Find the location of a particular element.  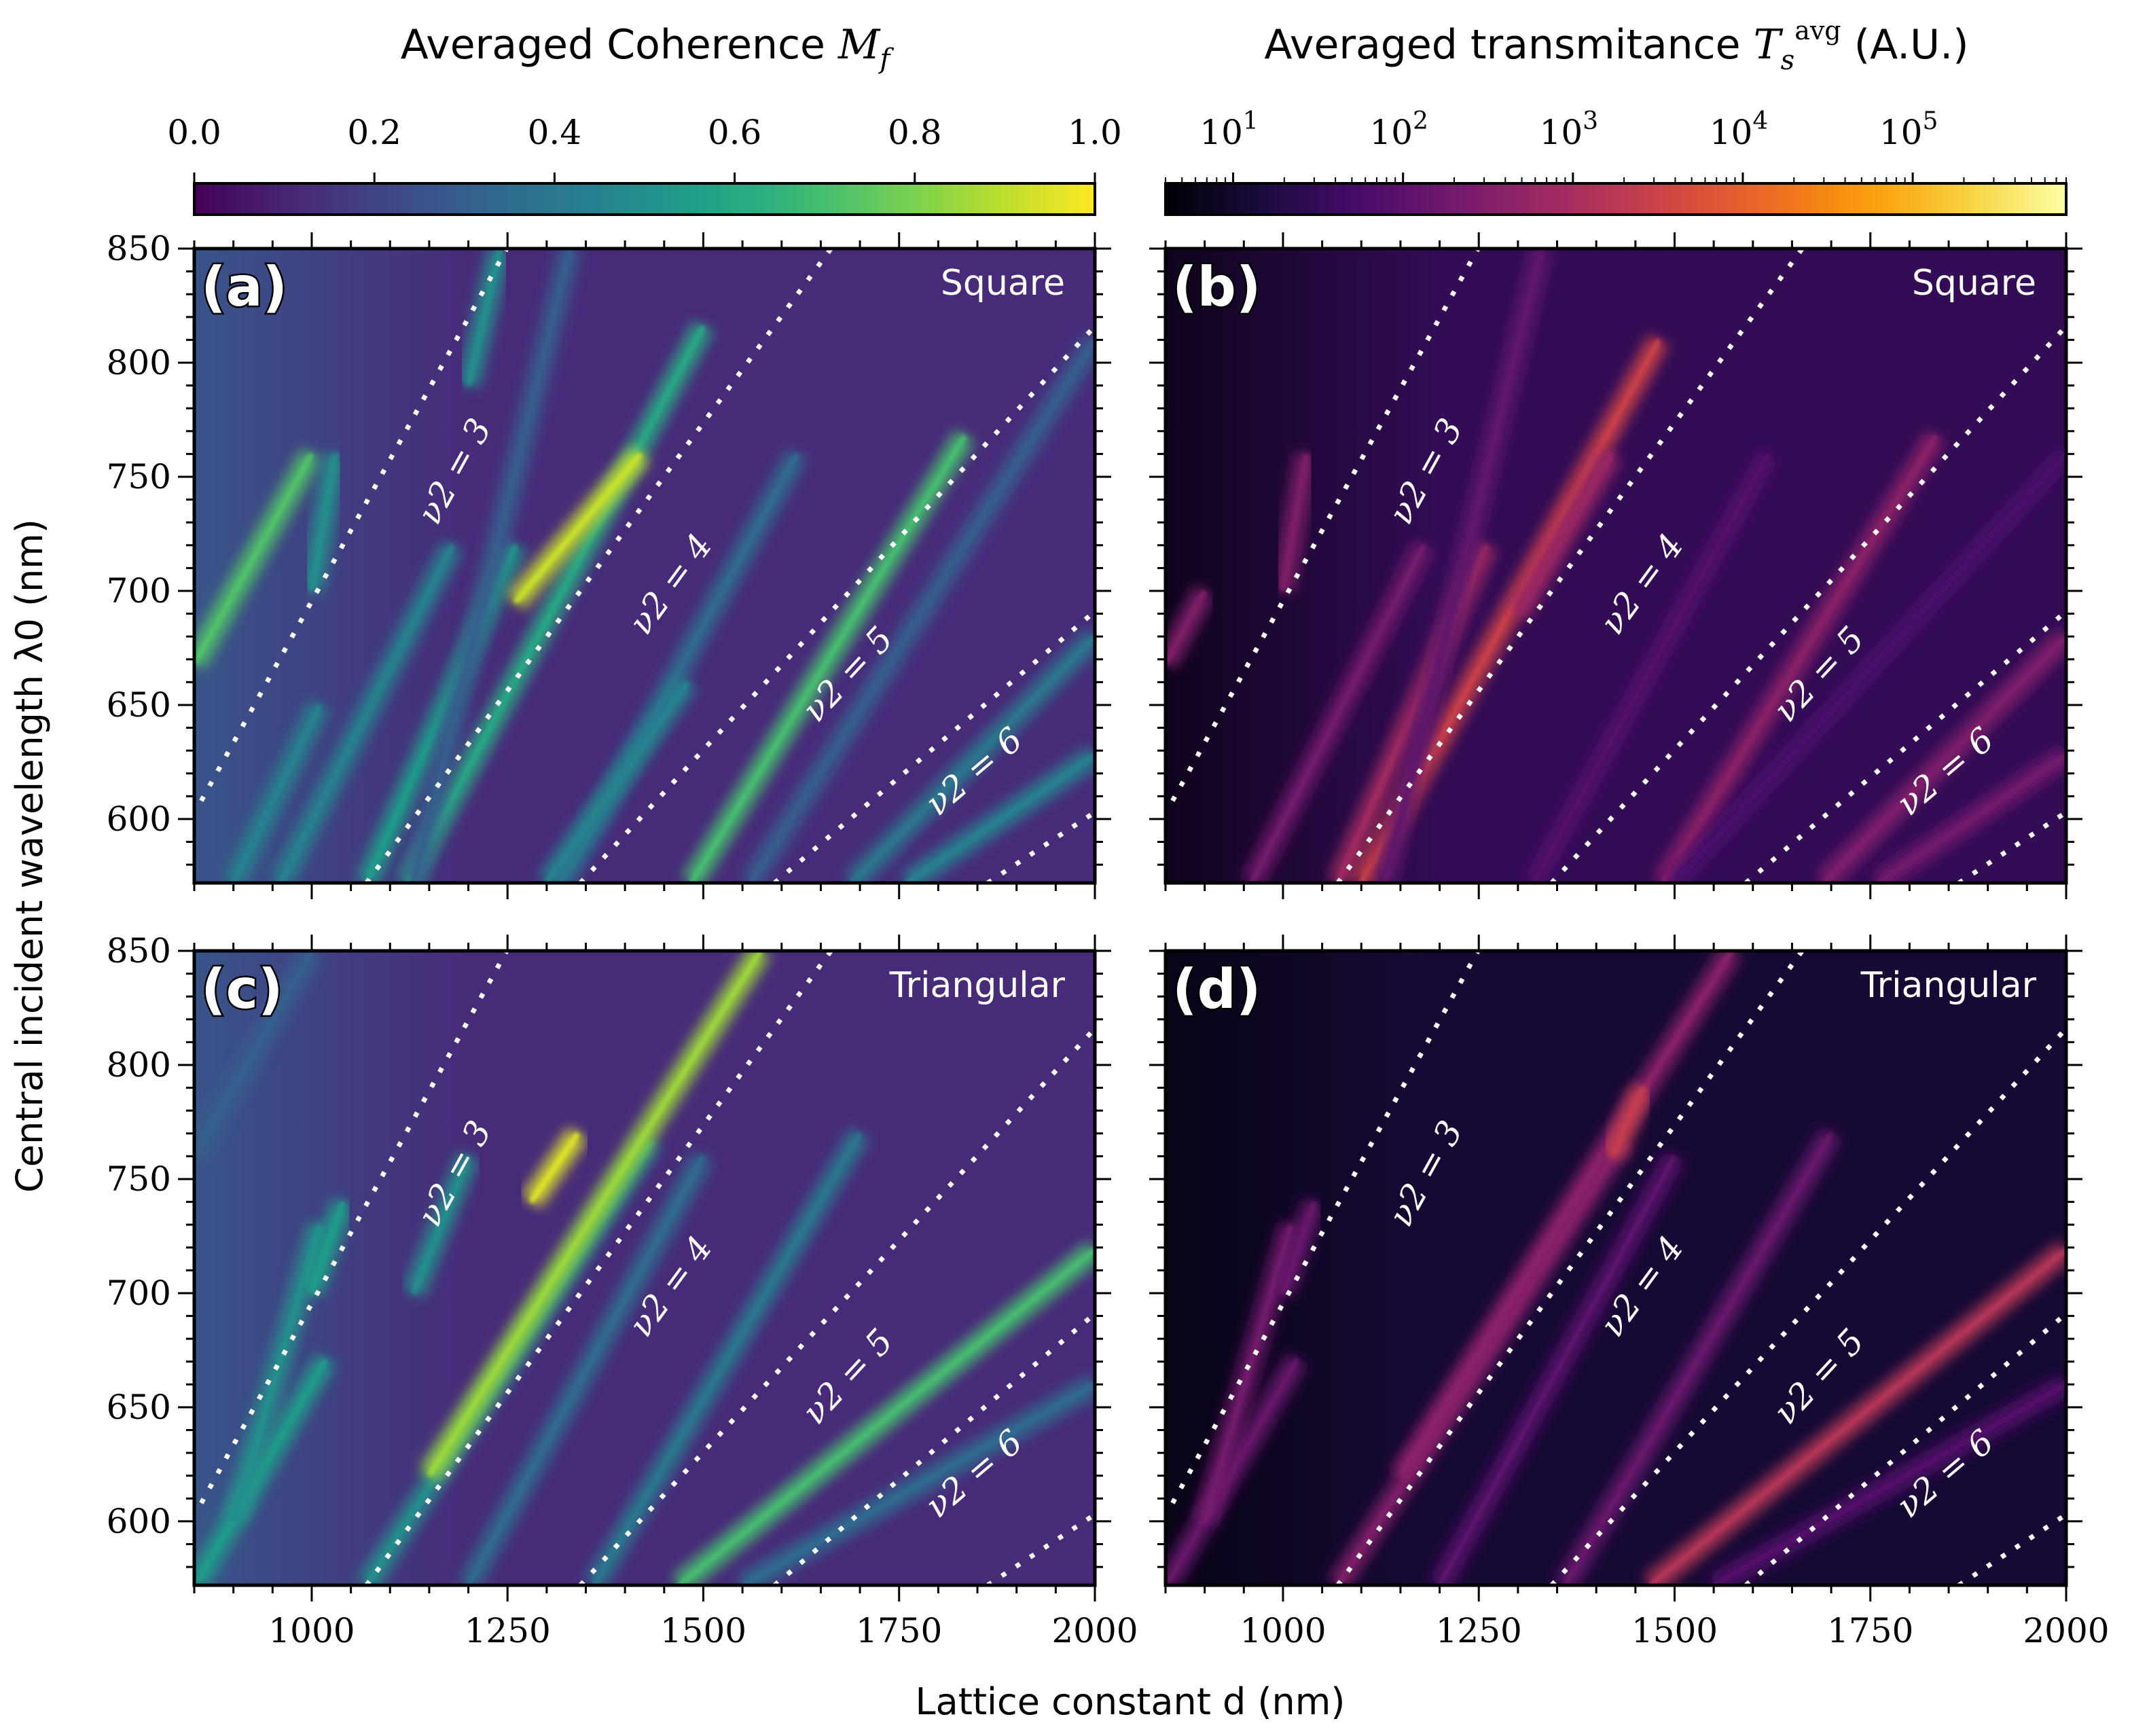

panel-label: (d) is located at coordinates (1216, 989).